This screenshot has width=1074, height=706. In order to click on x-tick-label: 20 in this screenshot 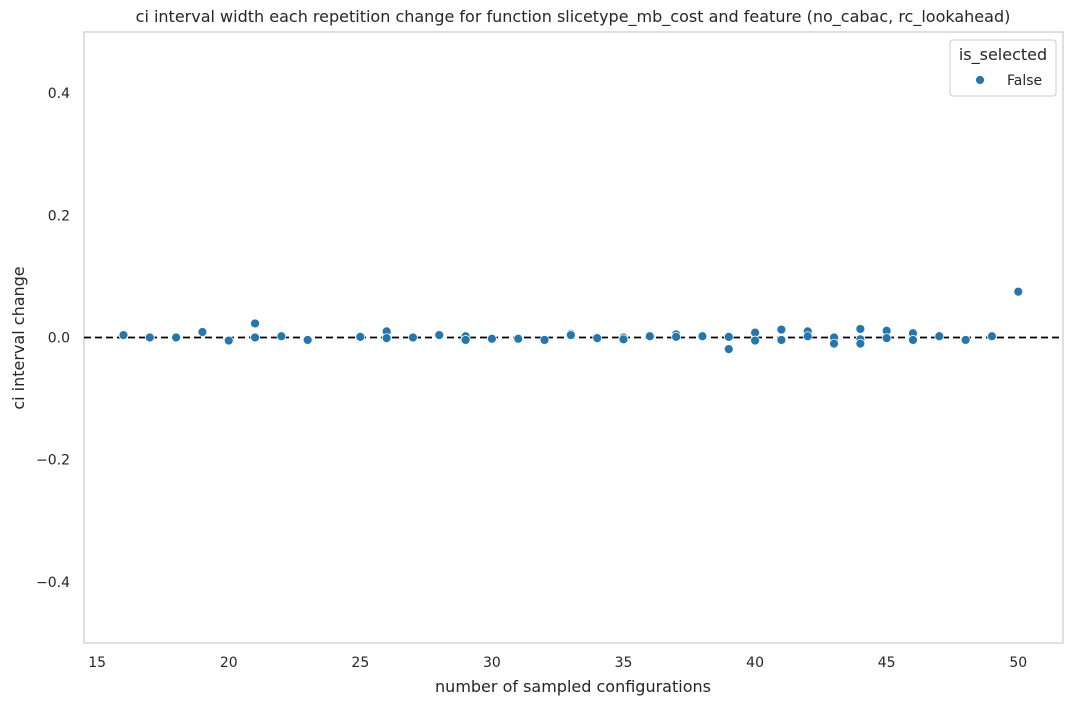, I will do `click(229, 663)`.